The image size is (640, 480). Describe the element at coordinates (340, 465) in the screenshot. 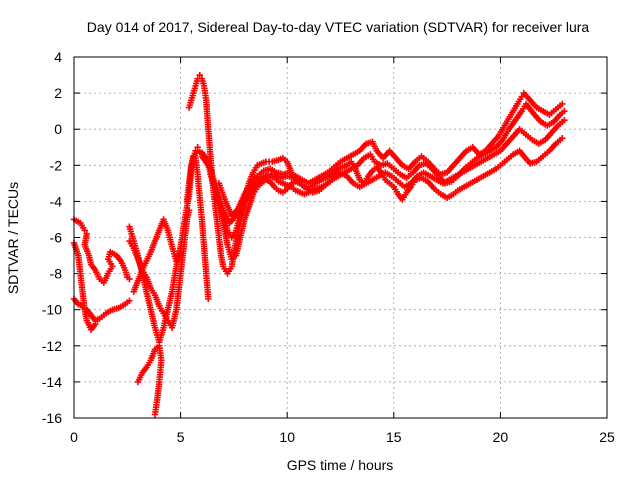

I see `x-axis-title: GPS time / hours` at that location.